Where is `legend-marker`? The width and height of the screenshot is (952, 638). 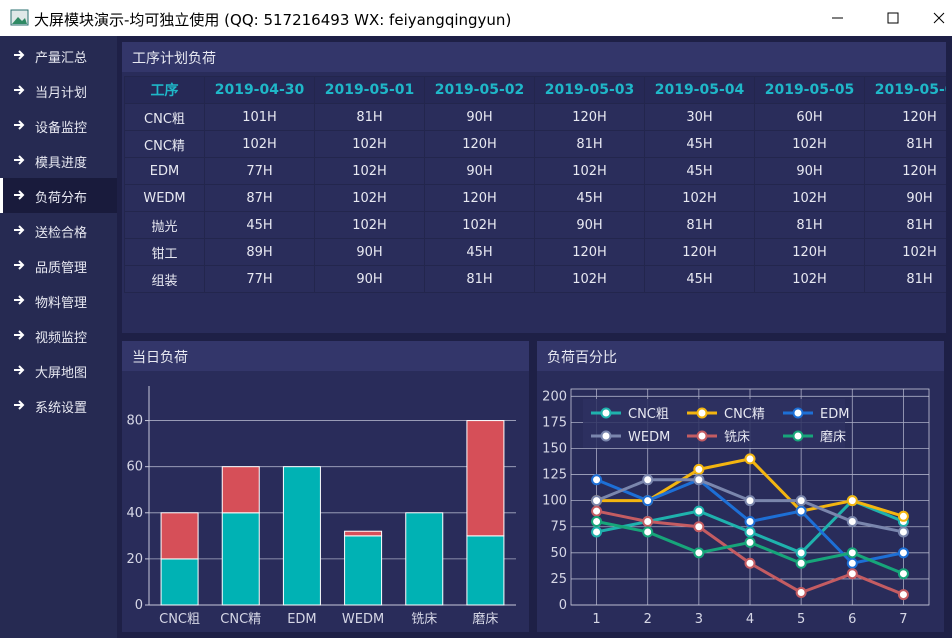 legend-marker is located at coordinates (798, 413).